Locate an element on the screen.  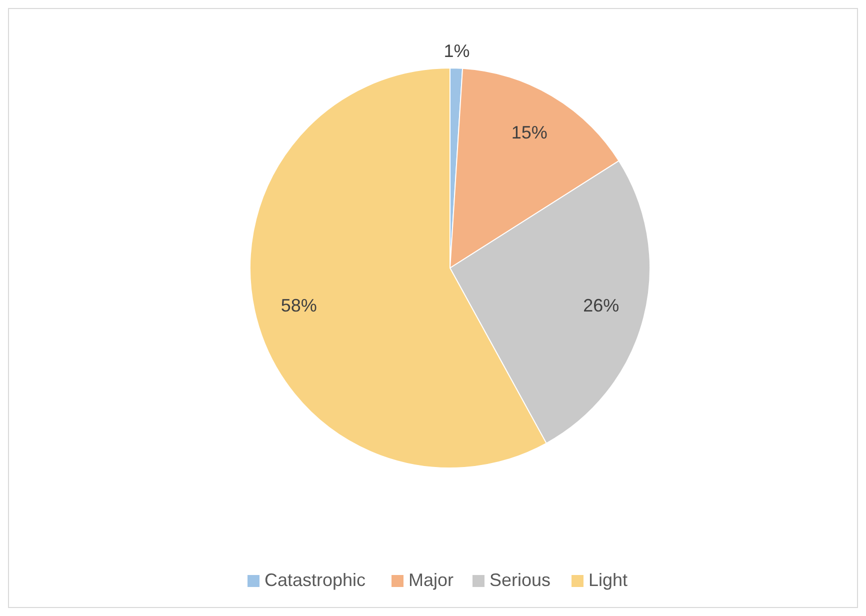
data-label: 58% is located at coordinates (298, 306).